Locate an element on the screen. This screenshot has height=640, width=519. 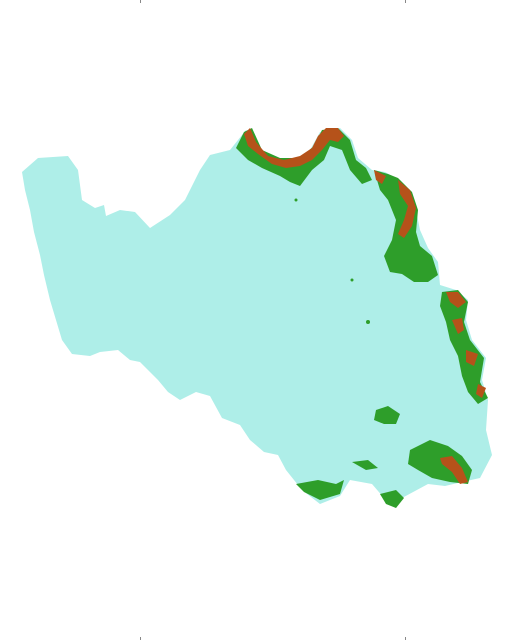
inland-lake is located at coordinates (368, 322).